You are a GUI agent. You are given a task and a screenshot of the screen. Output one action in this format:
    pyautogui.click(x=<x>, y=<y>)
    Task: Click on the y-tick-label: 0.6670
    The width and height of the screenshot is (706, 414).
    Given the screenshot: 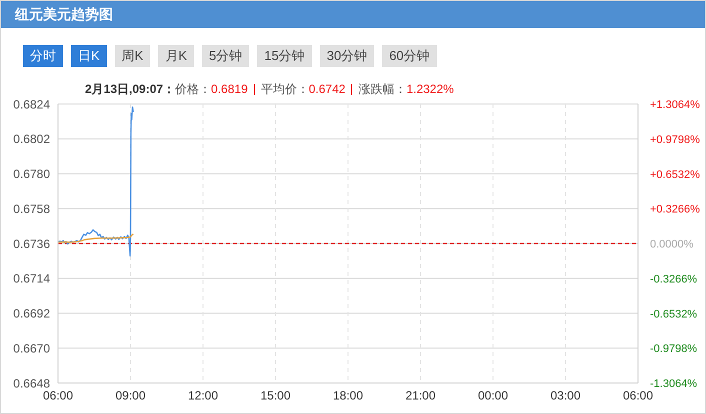 What is the action you would take?
    pyautogui.click(x=31, y=348)
    